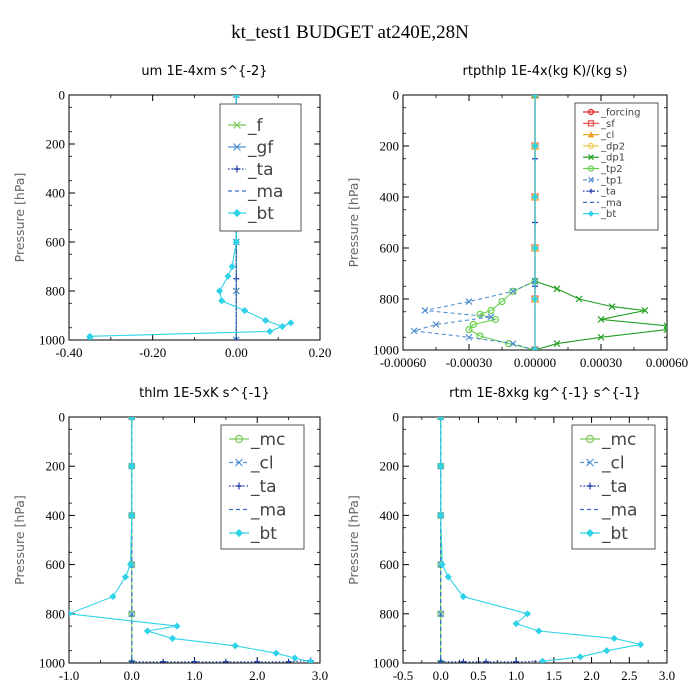  Describe the element at coordinates (474, 315) in the screenshot. I see `series-line-tp1` at that location.